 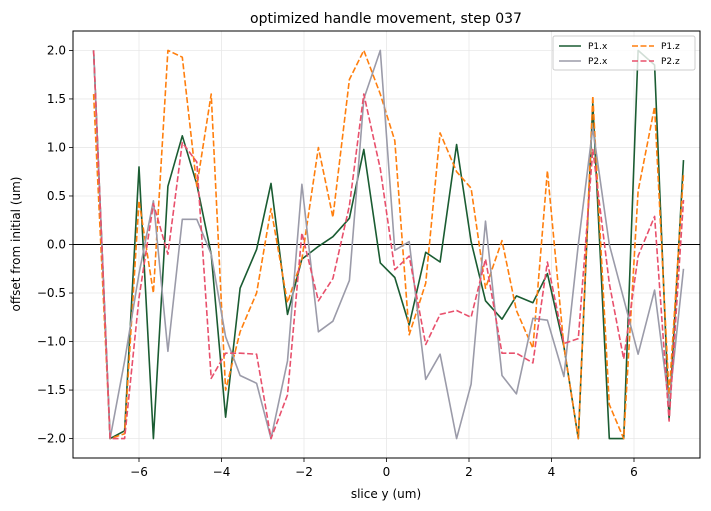 I want to click on x-axis-ticks: −6 −4 −2 0 2 4 6, so click(x=384, y=468).